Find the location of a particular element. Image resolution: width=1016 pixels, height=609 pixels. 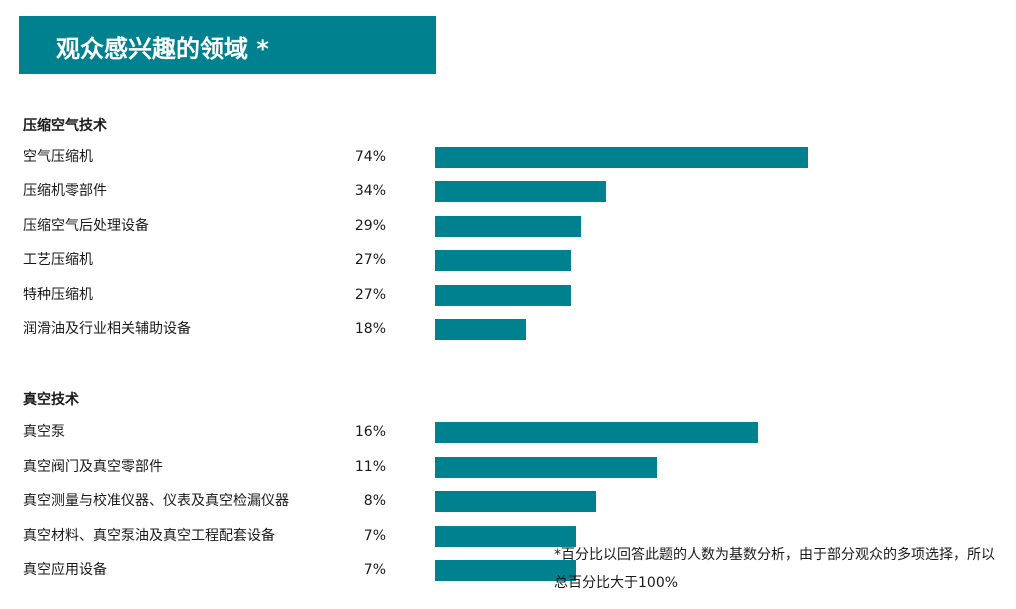

category-label: 特种压缩机 is located at coordinates (58, 294).